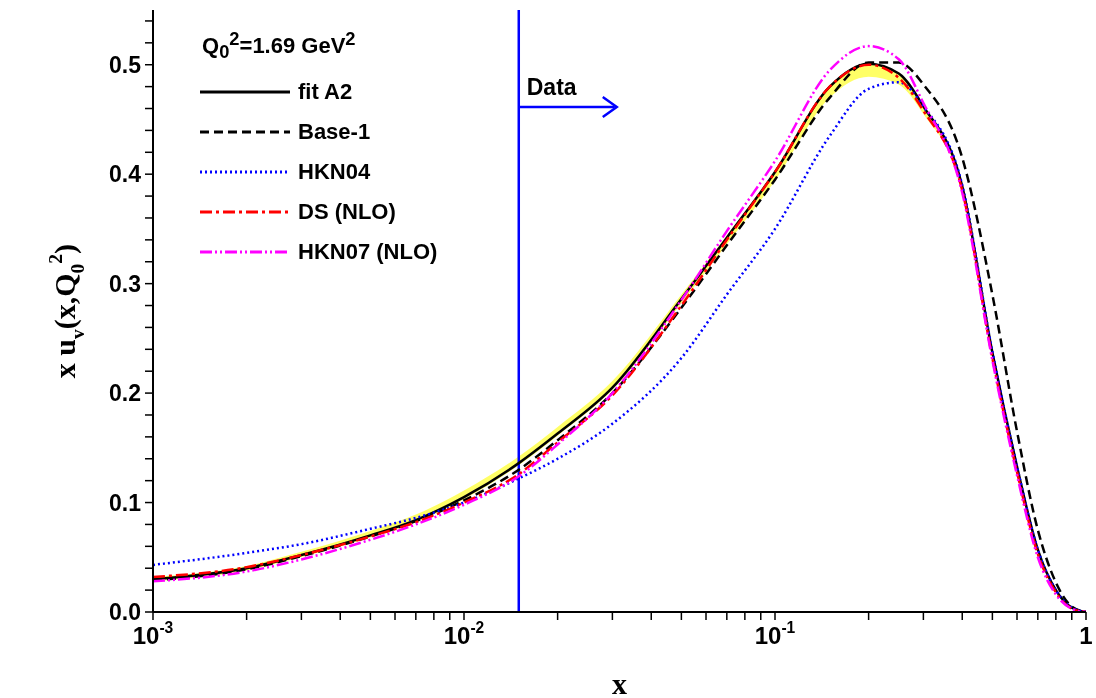  Describe the element at coordinates (775, 634) in the screenshot. I see `x-tick-label: 10$^{-1}$` at that location.